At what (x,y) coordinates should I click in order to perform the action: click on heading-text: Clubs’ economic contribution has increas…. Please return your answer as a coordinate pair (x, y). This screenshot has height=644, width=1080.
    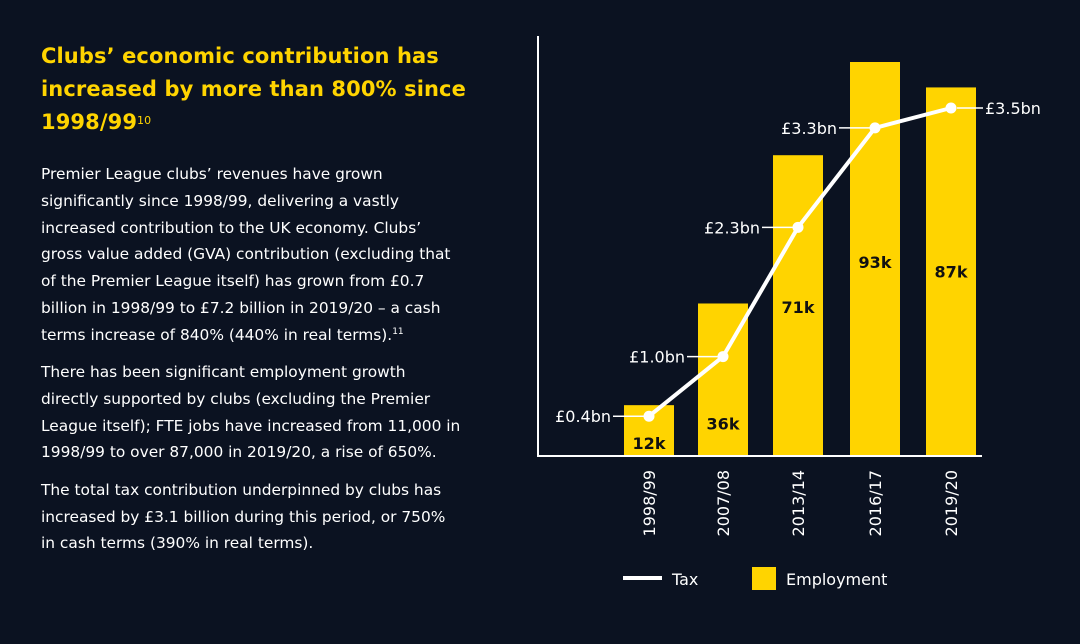
    Looking at the image, I should click on (253, 89).